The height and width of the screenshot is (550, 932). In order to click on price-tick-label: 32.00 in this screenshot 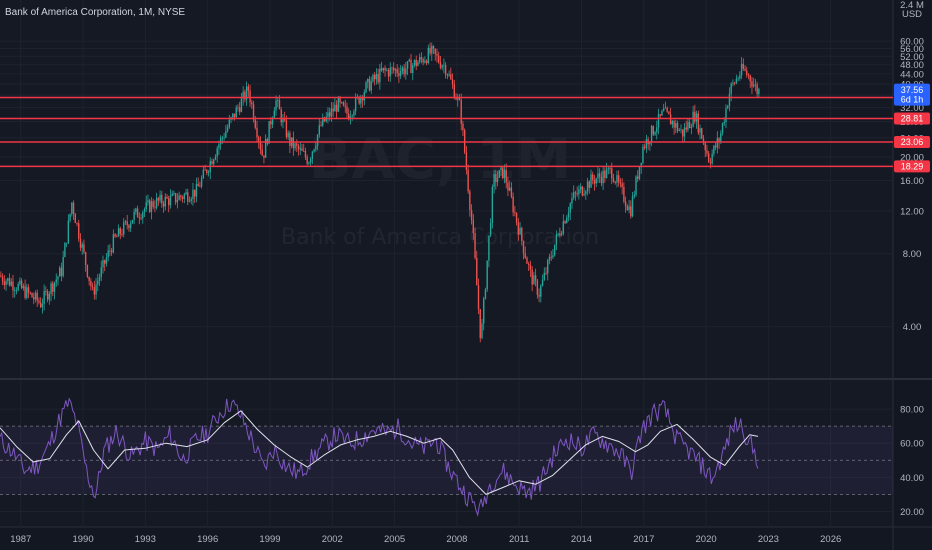, I will do `click(912, 108)`.